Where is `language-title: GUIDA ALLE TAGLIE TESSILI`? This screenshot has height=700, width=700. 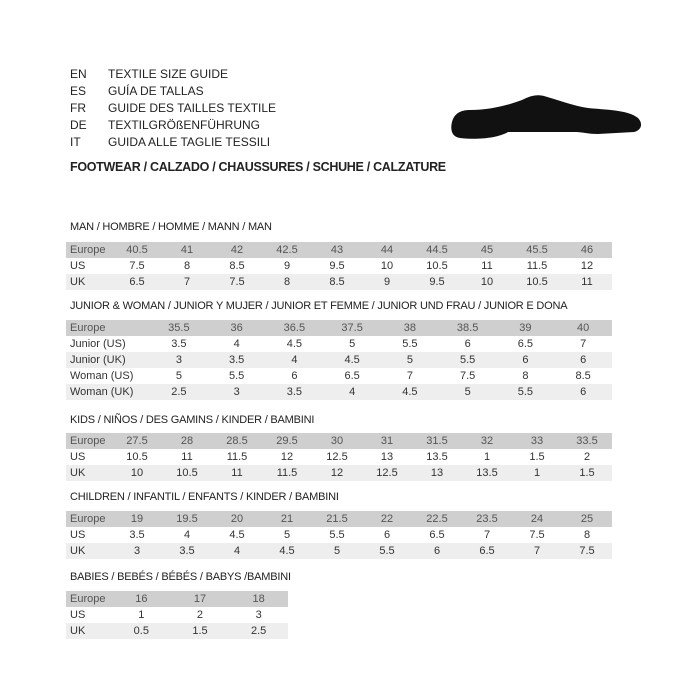
language-title: GUIDA ALLE TAGLIE TESSILI is located at coordinates (189, 142).